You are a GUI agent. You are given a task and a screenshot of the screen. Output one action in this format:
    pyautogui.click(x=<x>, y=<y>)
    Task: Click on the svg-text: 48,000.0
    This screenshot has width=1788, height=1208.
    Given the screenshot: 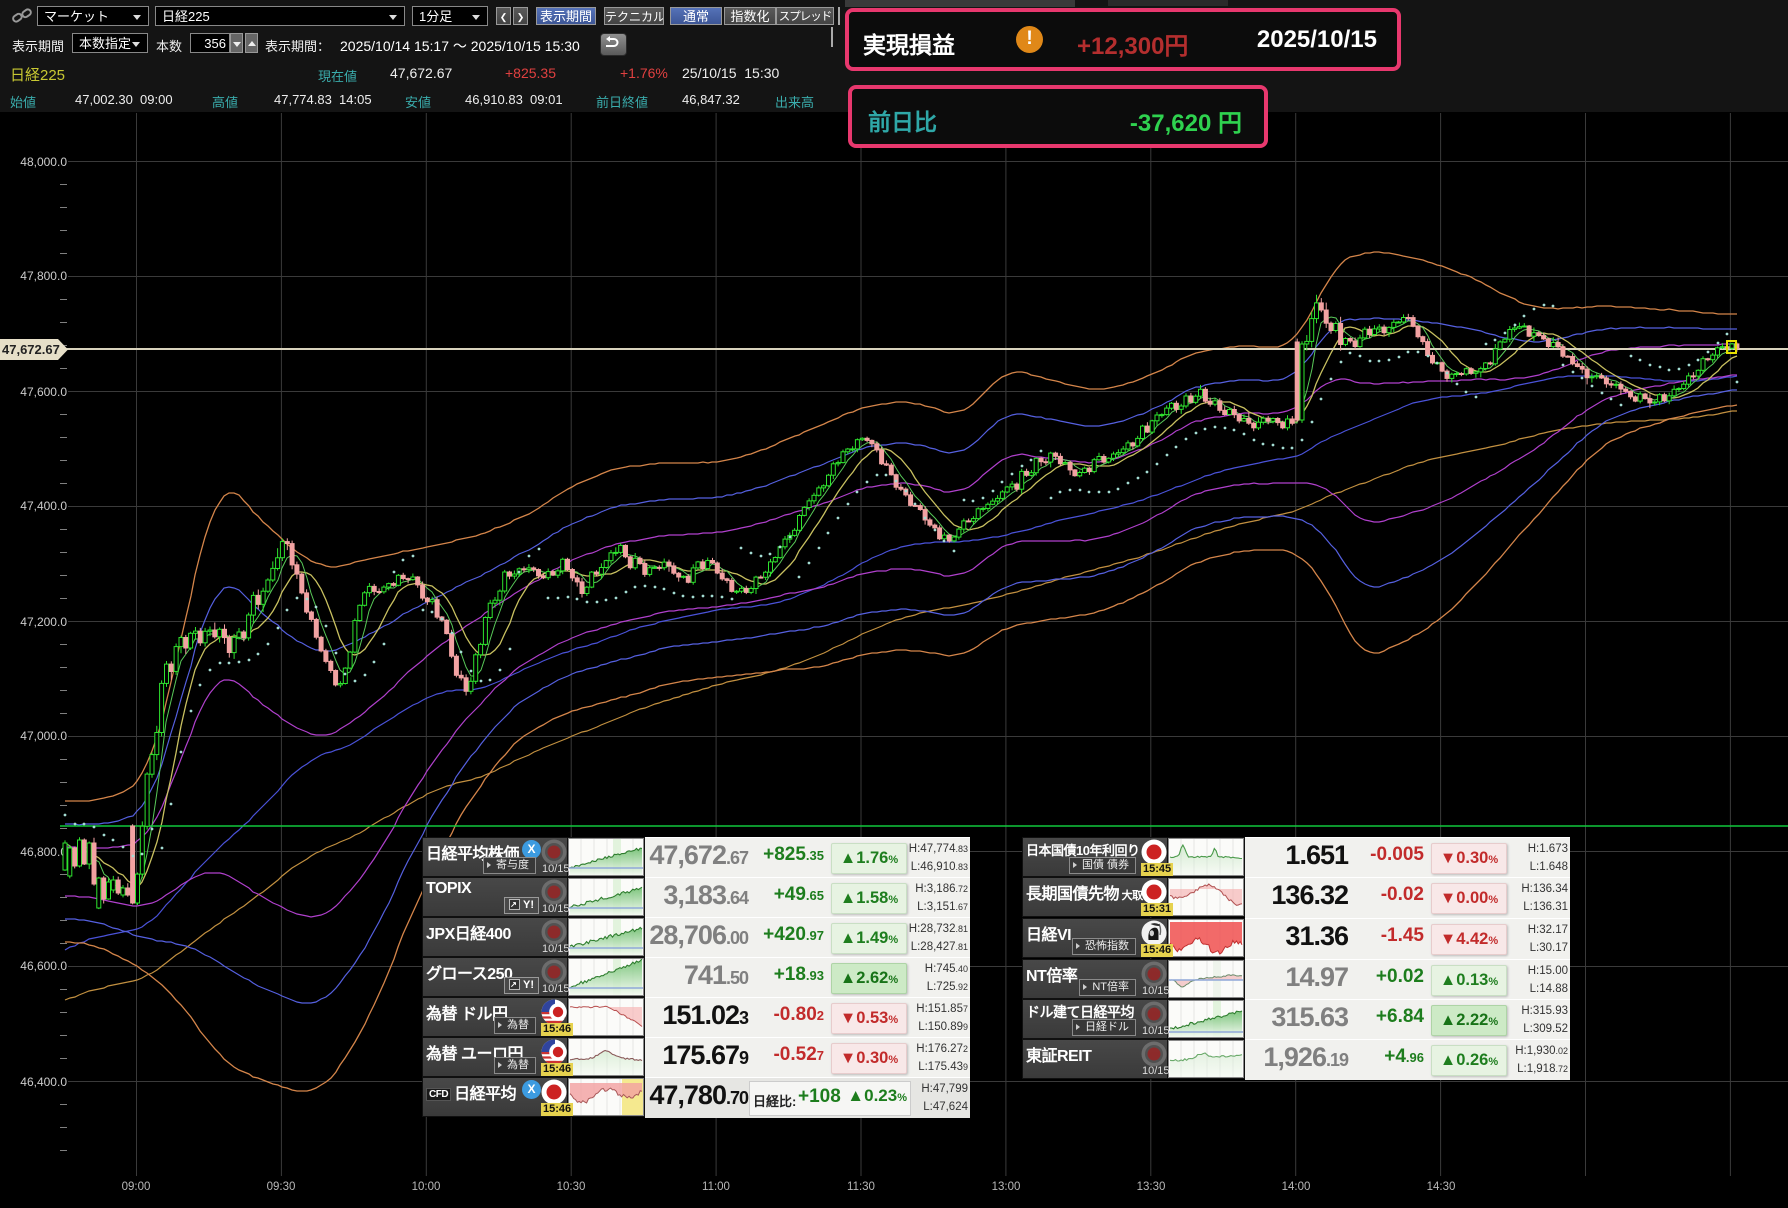 What is the action you would take?
    pyautogui.click(x=43, y=162)
    